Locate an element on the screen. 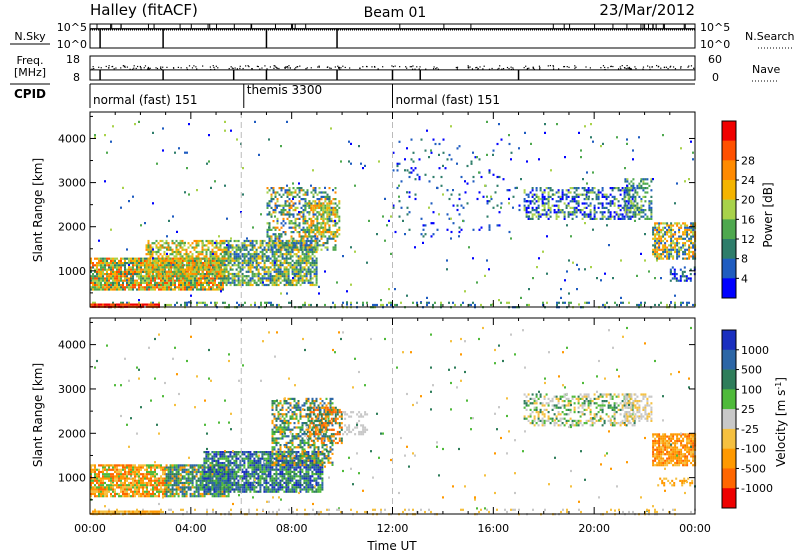 This screenshot has width=800, height=554. noise-left-label: N.Sky is located at coordinates (30, 36).